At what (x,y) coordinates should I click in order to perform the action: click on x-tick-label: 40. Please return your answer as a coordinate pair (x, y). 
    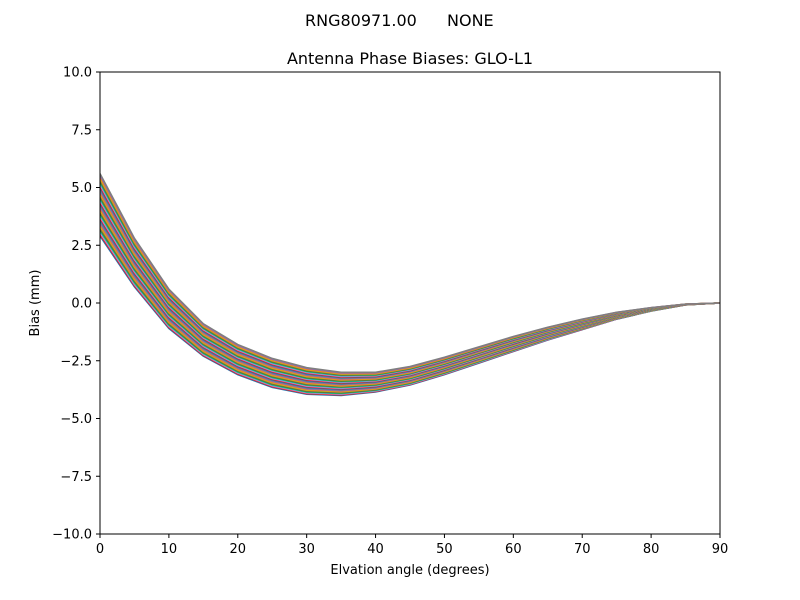
    Looking at the image, I should click on (375, 549).